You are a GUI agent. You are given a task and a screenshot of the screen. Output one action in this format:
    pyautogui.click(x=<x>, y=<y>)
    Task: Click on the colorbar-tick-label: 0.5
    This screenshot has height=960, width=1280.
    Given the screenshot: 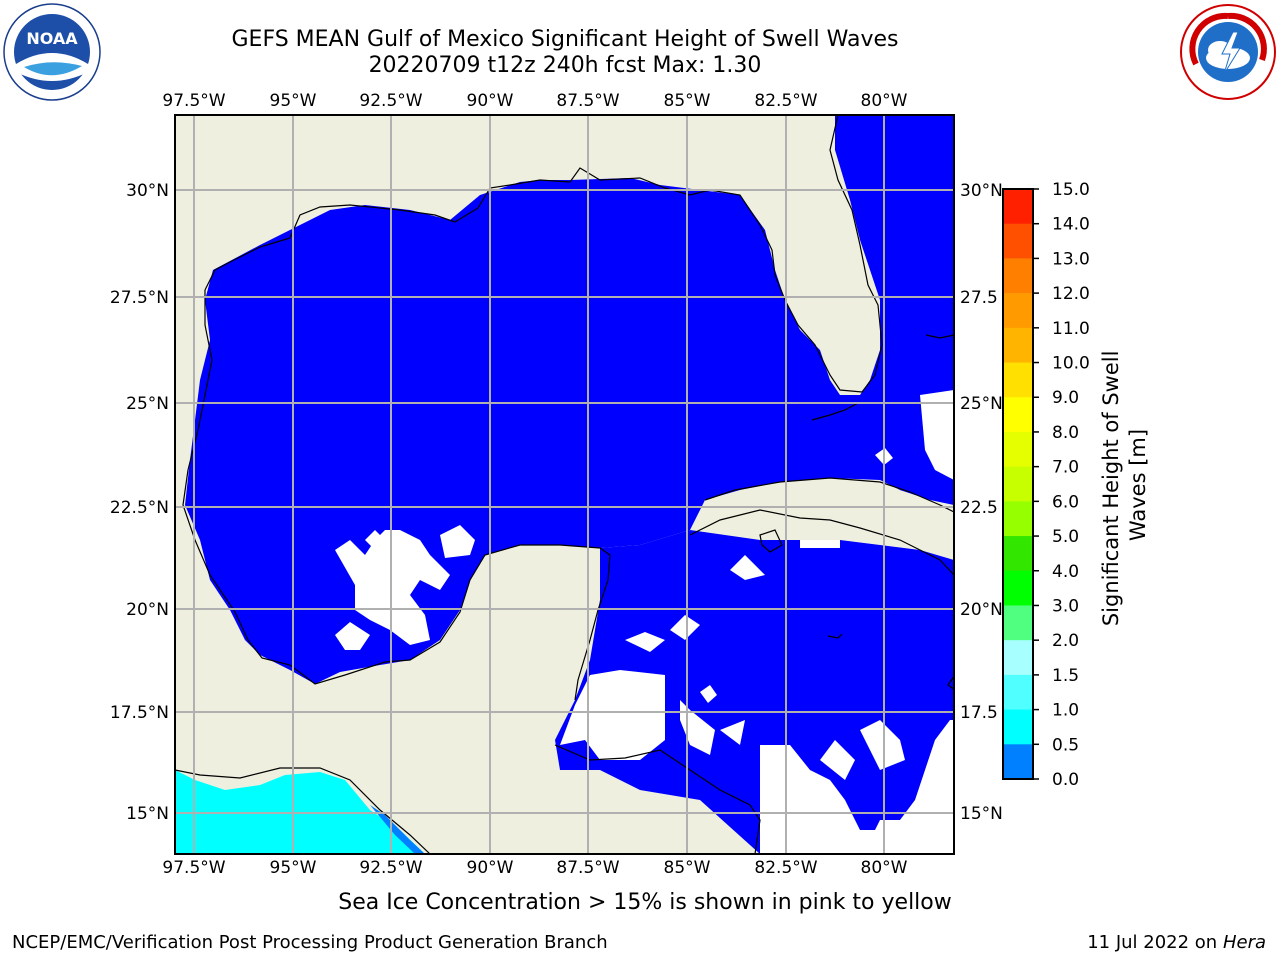 What is the action you would take?
    pyautogui.click(x=1065, y=745)
    